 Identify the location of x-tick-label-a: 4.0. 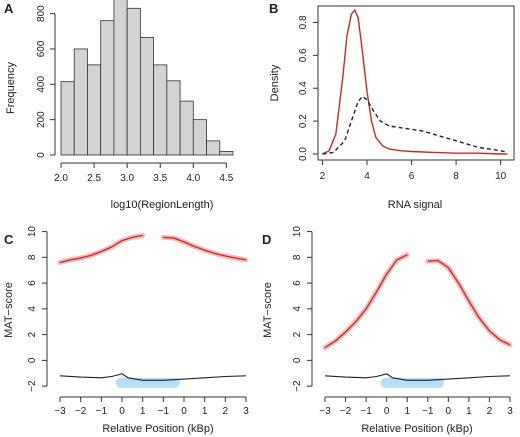
(193, 178).